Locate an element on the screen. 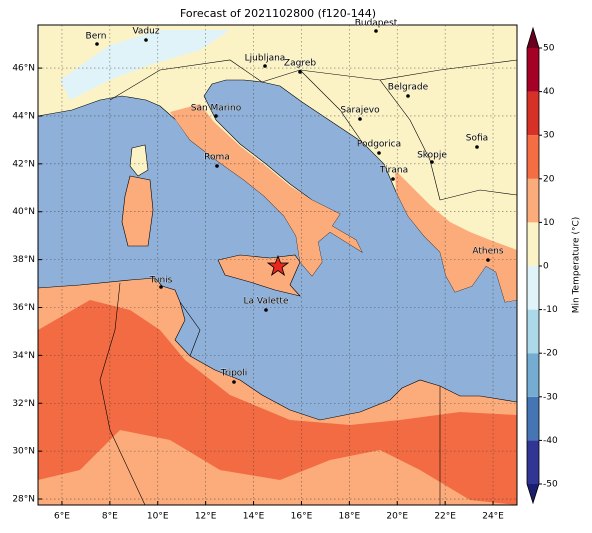 This screenshot has width=592, height=533. city-label: Tunis is located at coordinates (161, 281).